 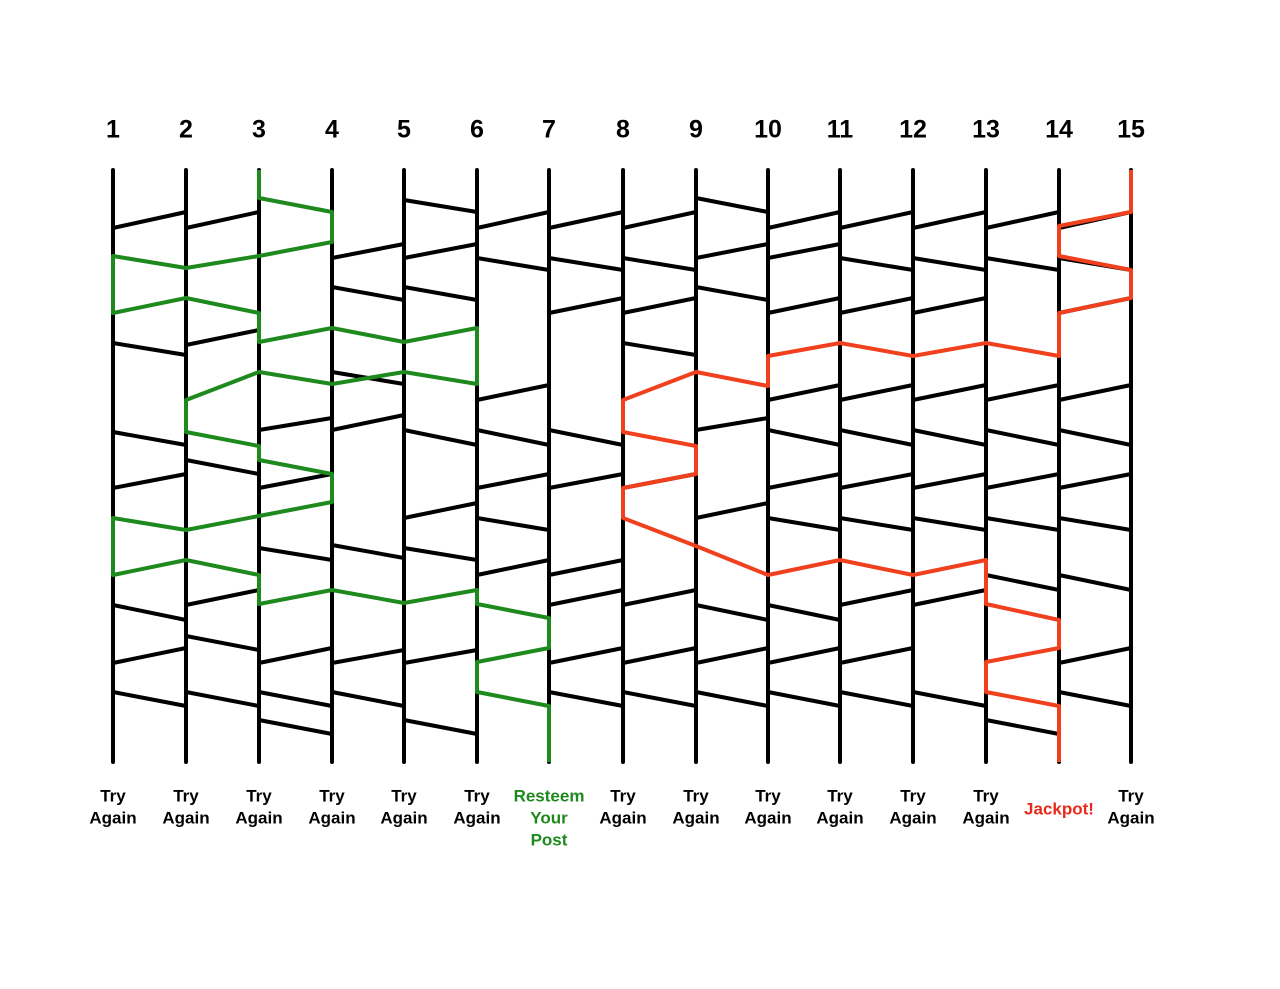 What do you see at coordinates (186, 130) in the screenshot?
I see `column-number: 2` at bounding box center [186, 130].